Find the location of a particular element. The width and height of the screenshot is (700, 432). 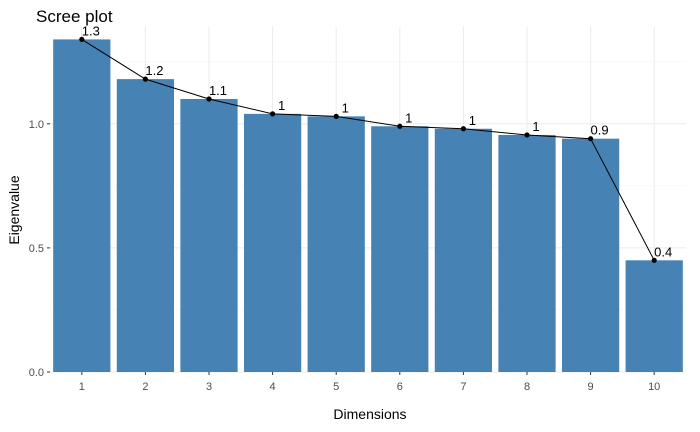

chart-title: Scree plot is located at coordinates (74, 16).